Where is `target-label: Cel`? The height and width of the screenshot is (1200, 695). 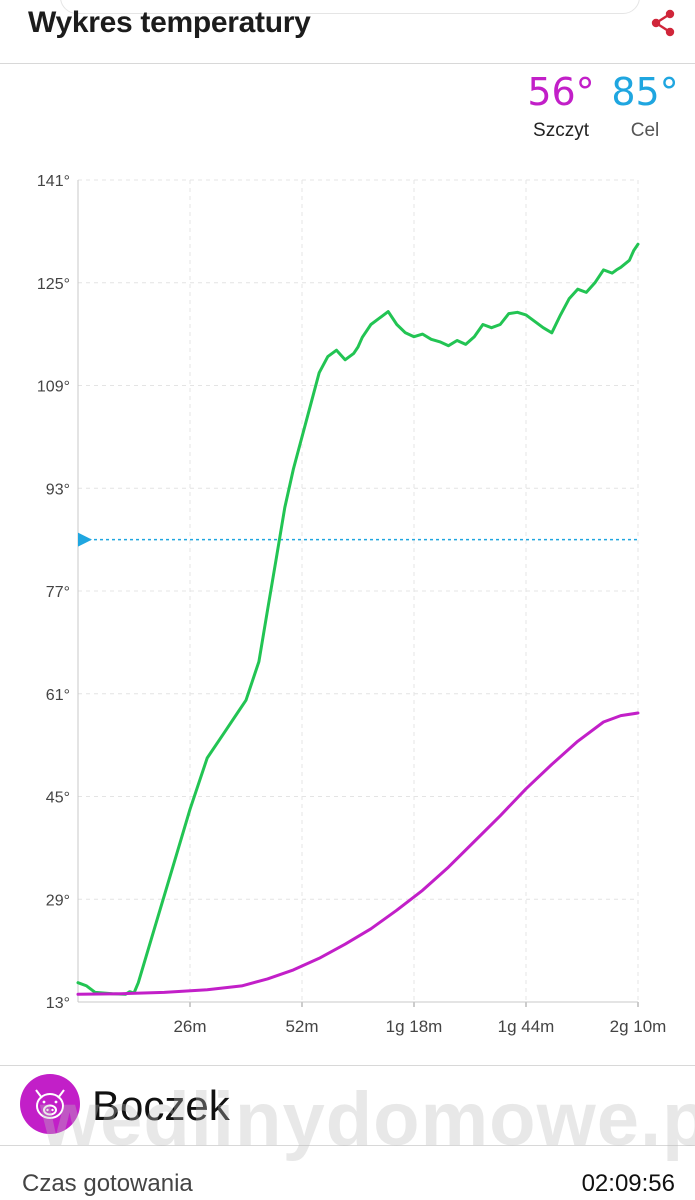
target-label: Cel is located at coordinates (645, 130).